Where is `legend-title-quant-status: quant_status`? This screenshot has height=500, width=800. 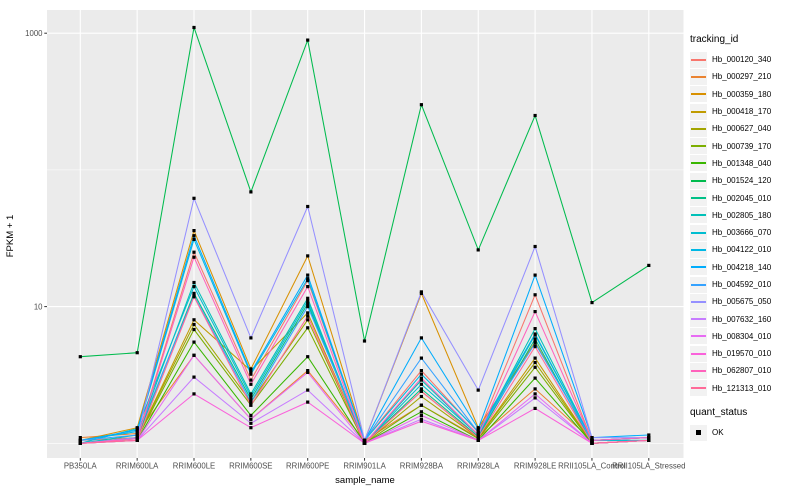 legend-title-quant-status: quant_status is located at coordinates (719, 412).